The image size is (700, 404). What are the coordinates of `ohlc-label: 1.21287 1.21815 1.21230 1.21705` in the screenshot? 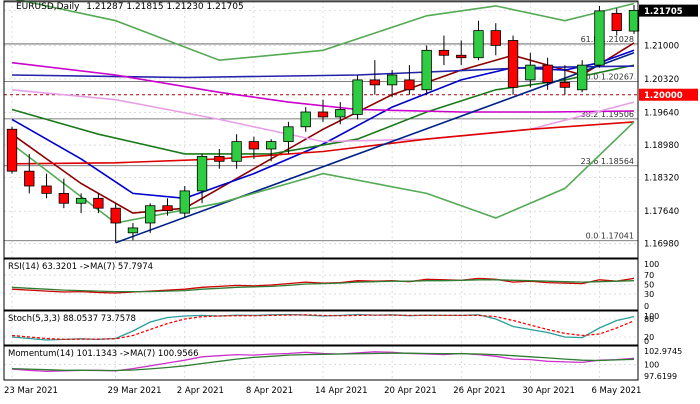 It's located at (165, 7).